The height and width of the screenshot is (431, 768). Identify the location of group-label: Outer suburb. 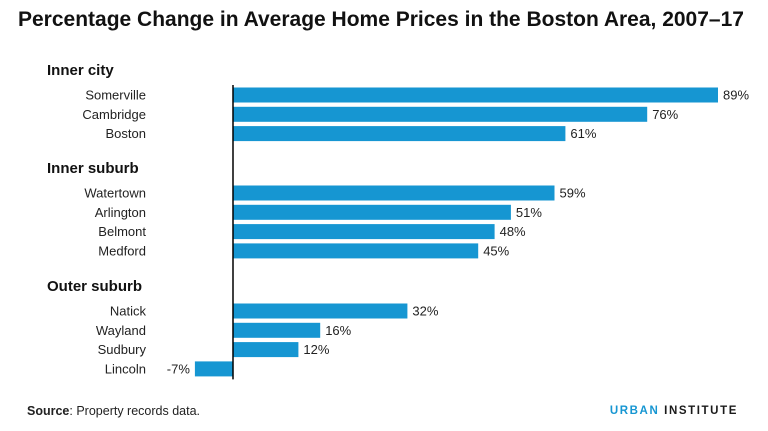
(94, 286).